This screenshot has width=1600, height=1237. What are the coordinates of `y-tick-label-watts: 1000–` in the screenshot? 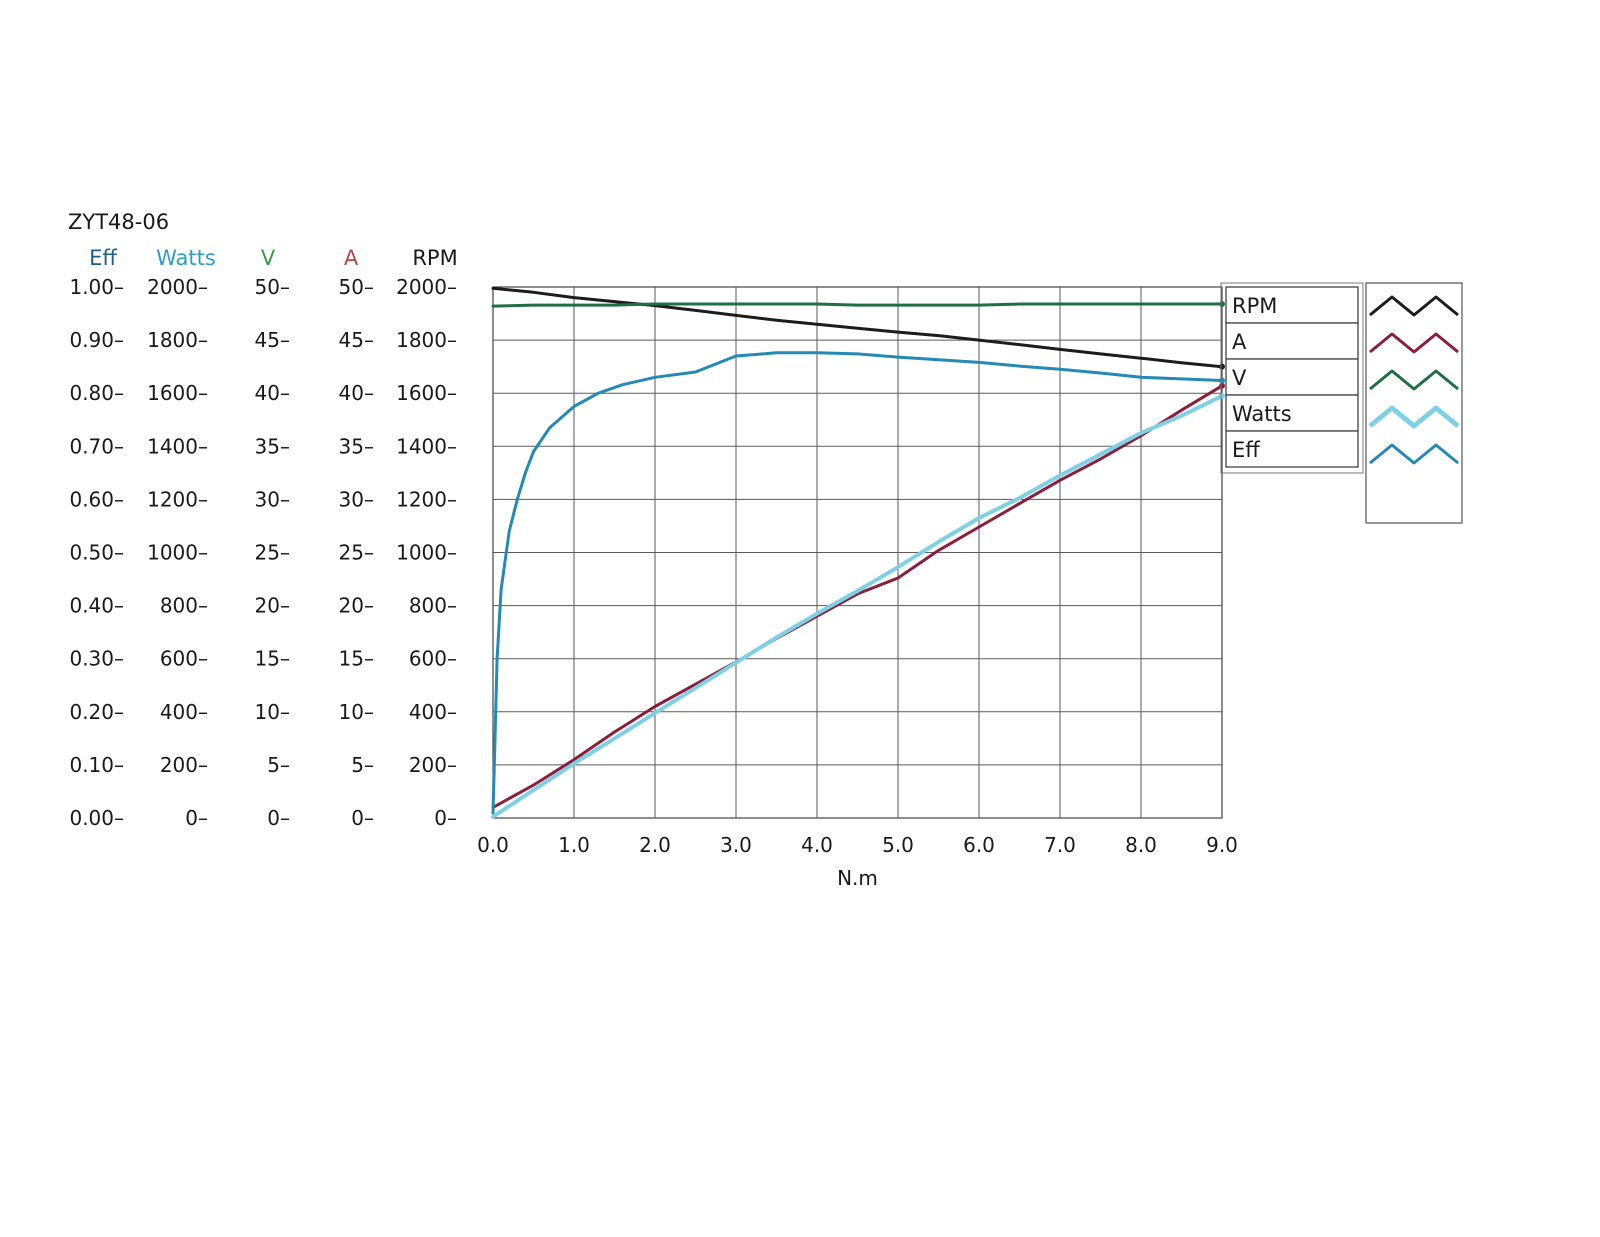 It's located at (177, 553).